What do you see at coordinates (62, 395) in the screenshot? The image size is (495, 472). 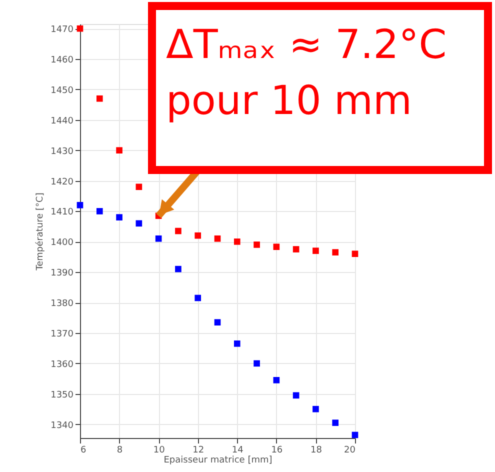 I see `y-tick-label: 1350` at bounding box center [62, 395].